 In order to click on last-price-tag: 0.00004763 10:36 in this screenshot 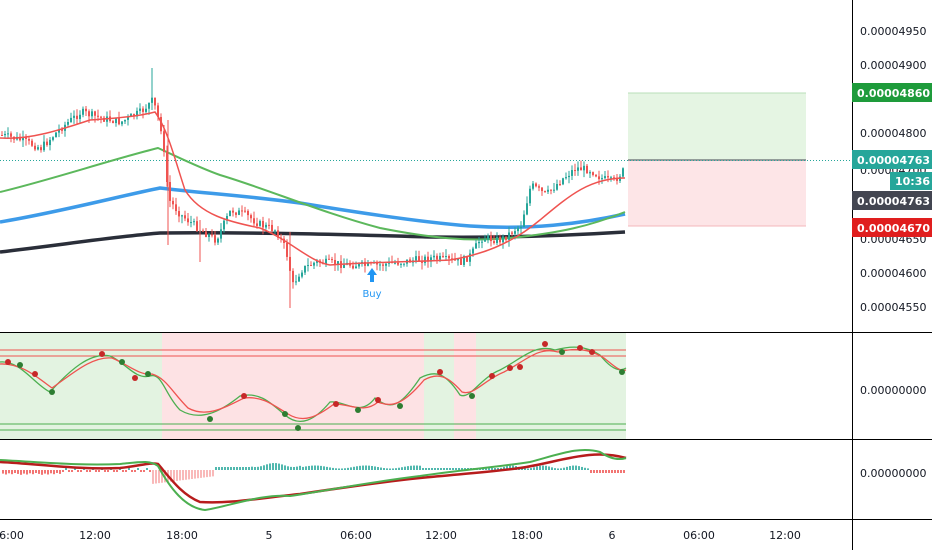, I will do `click(892, 170)`.